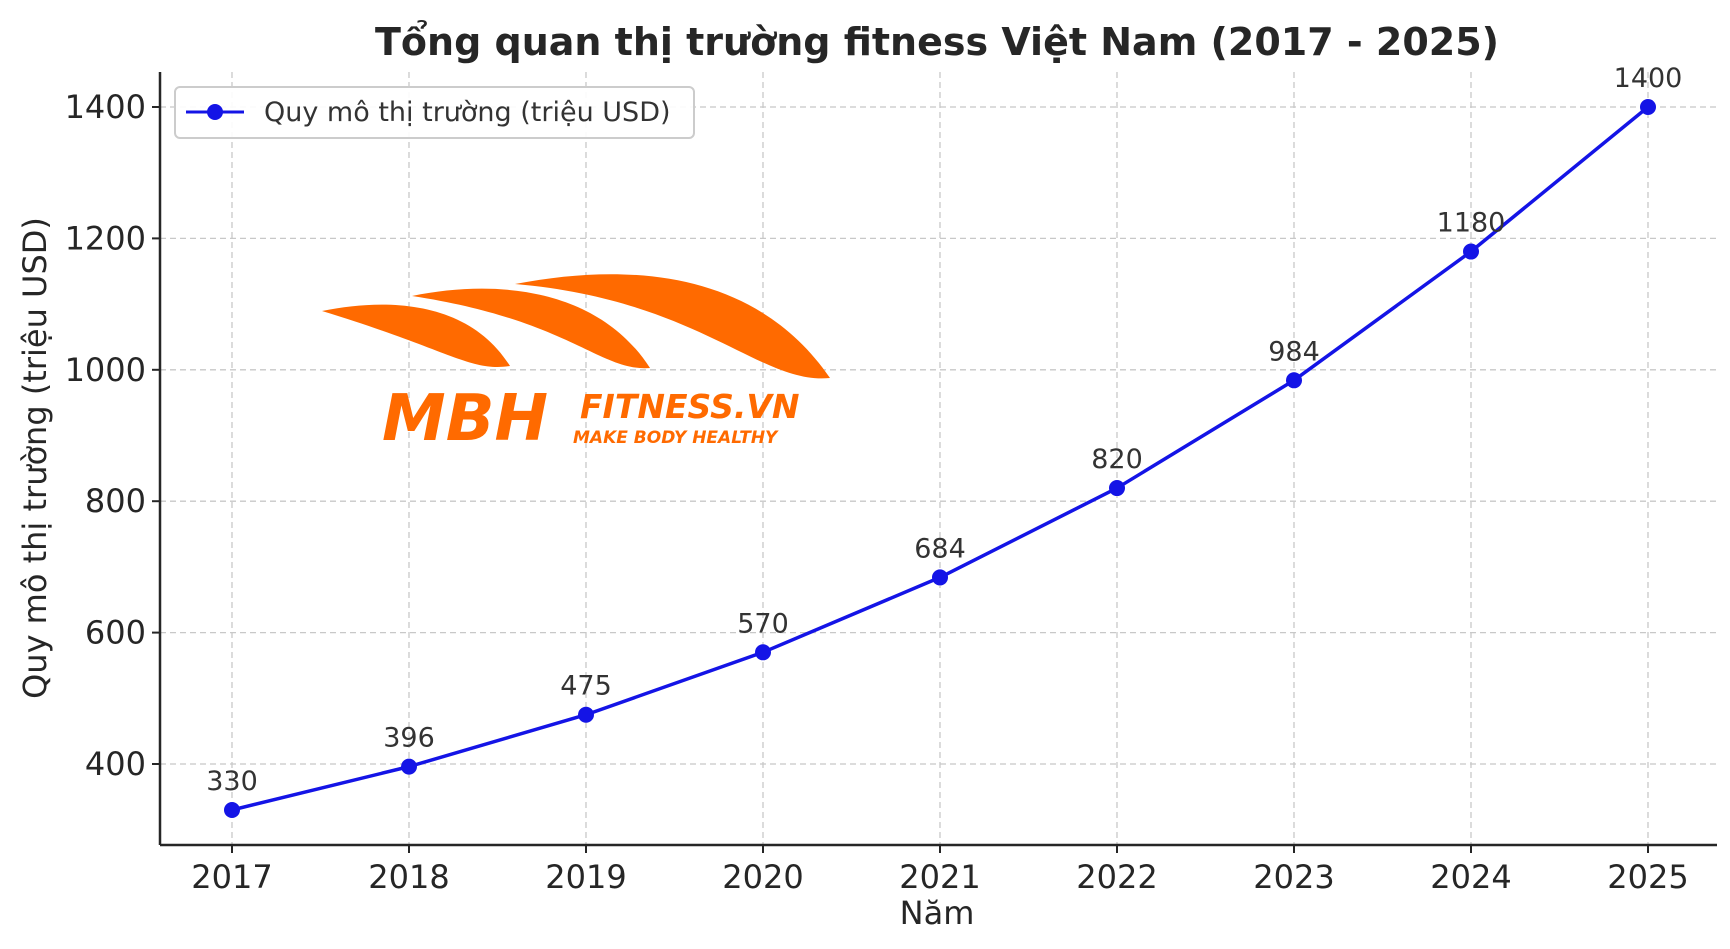  I want to click on legend-marker, so click(215, 112).